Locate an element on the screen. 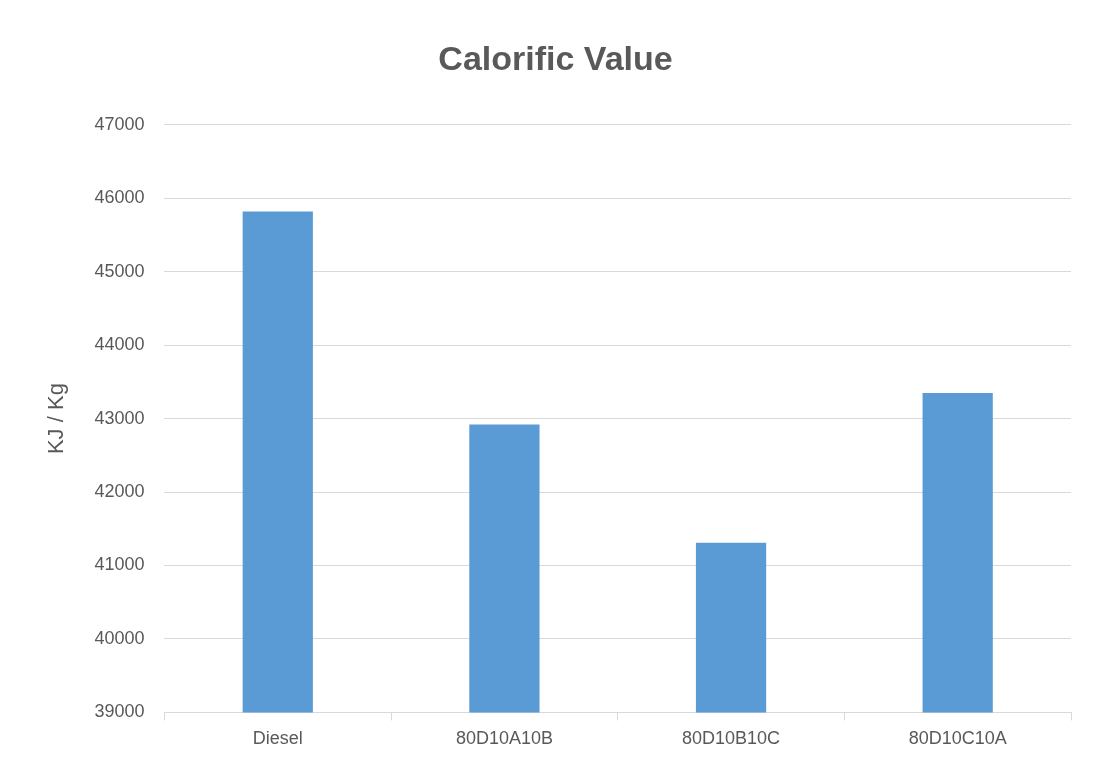  x-tick-label: 80D10B10C is located at coordinates (731, 738).